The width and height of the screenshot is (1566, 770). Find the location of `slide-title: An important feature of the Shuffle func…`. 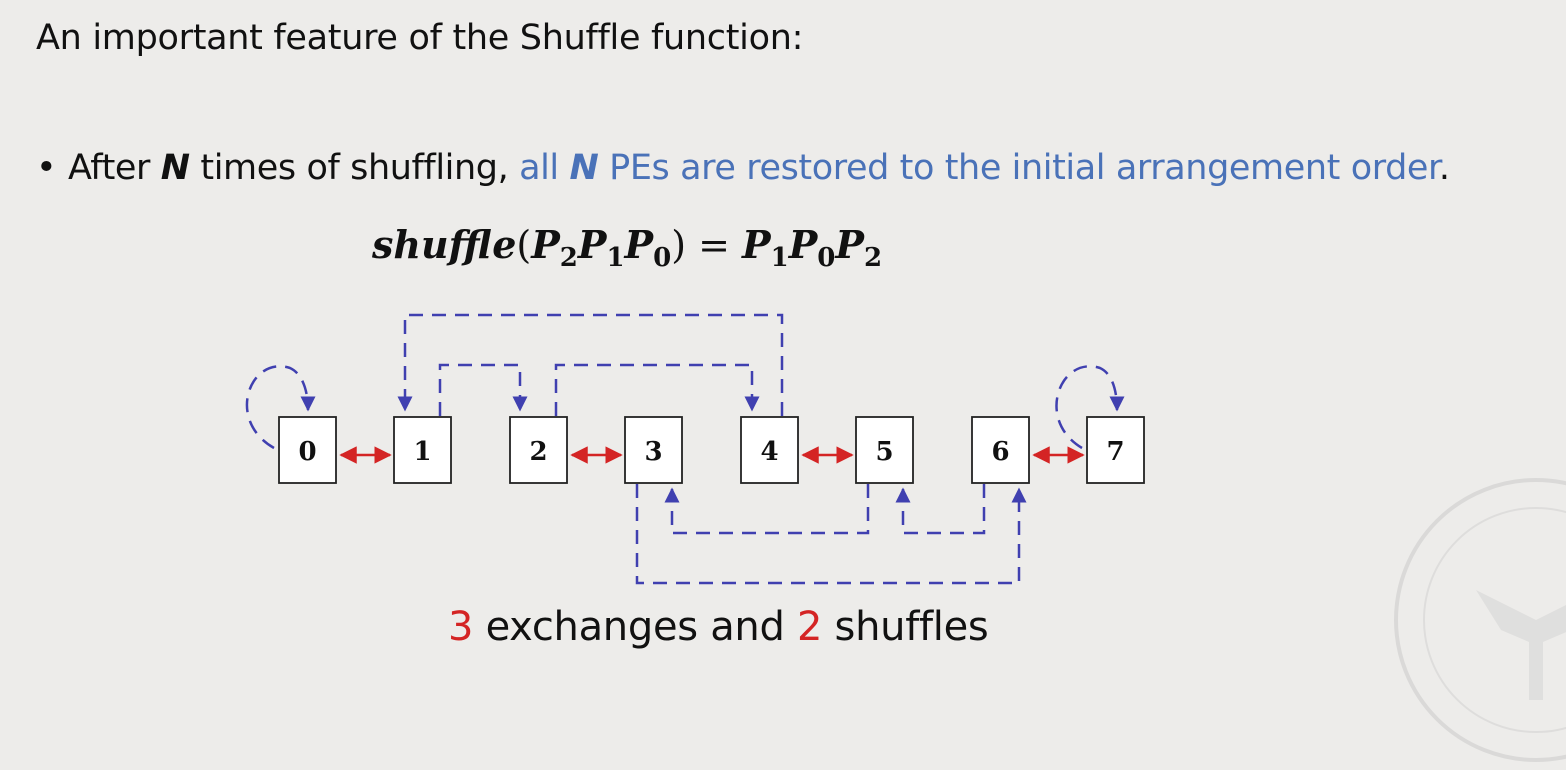

slide-title: An important feature of the Shuffle func… is located at coordinates (420, 38).